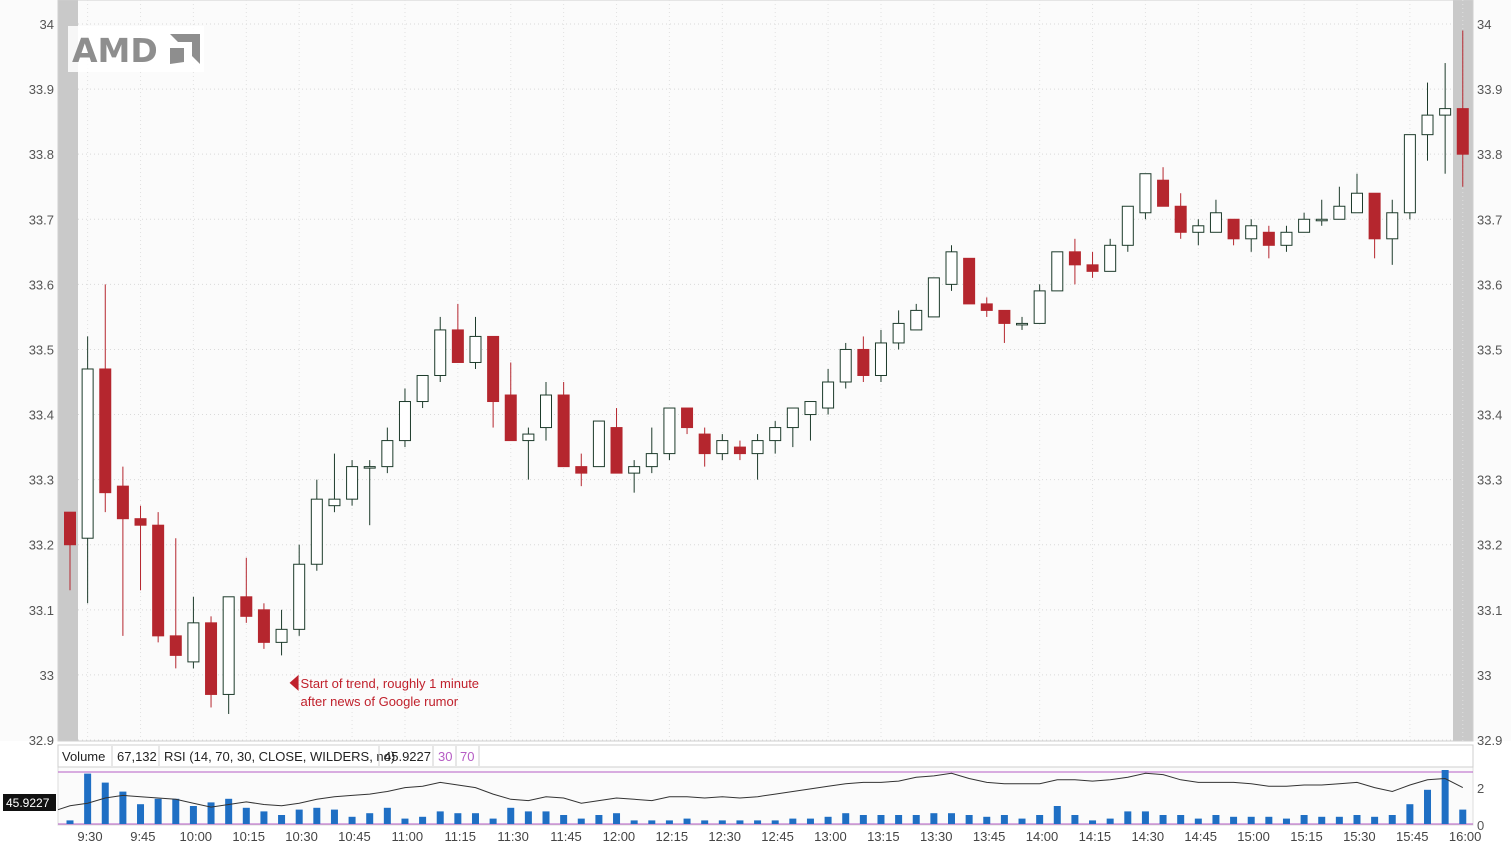  What do you see at coordinates (513, 836) in the screenshot?
I see `x-tick-label: 11:30` at bounding box center [513, 836].